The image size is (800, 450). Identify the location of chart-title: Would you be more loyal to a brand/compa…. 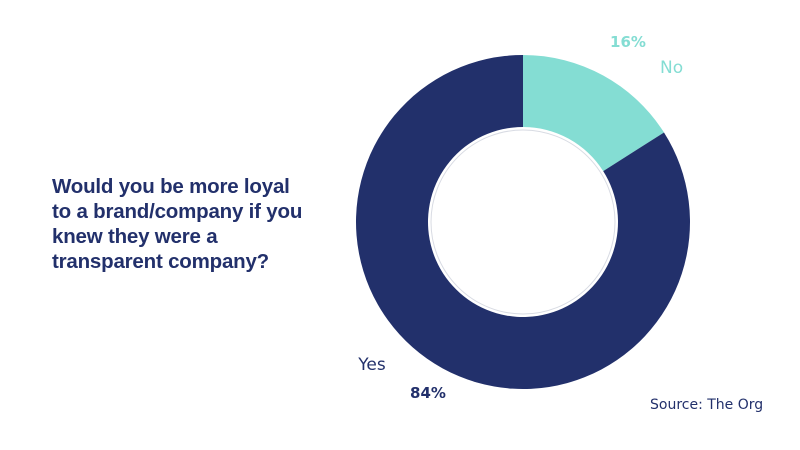
(177, 224).